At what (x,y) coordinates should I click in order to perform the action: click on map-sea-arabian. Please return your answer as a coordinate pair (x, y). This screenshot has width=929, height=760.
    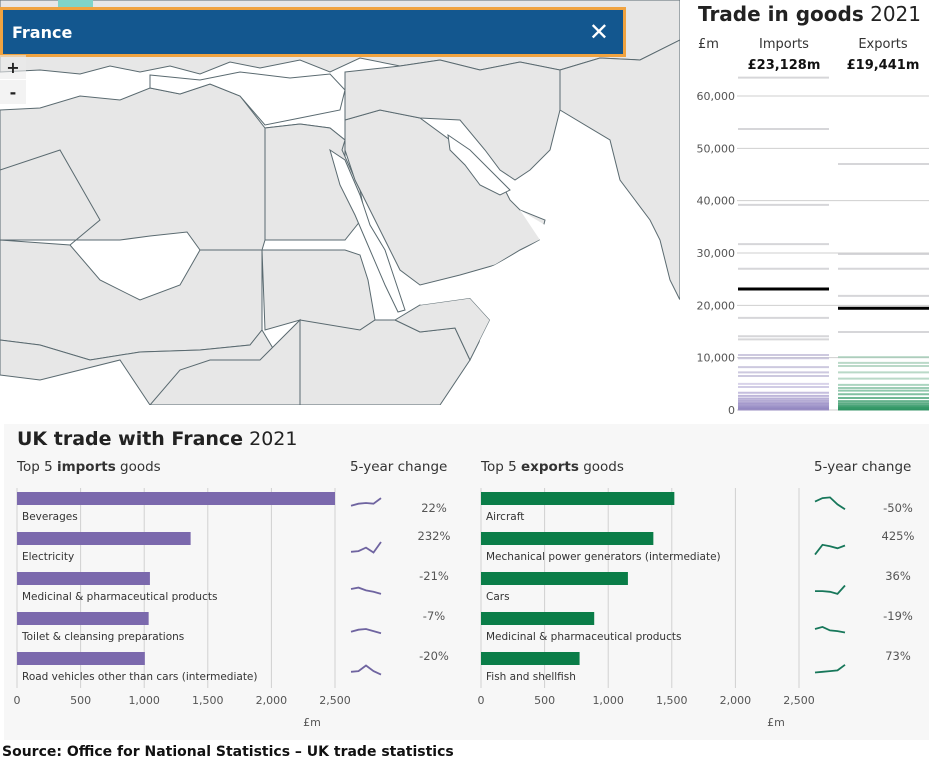
    Looking at the image, I should click on (550, 307).